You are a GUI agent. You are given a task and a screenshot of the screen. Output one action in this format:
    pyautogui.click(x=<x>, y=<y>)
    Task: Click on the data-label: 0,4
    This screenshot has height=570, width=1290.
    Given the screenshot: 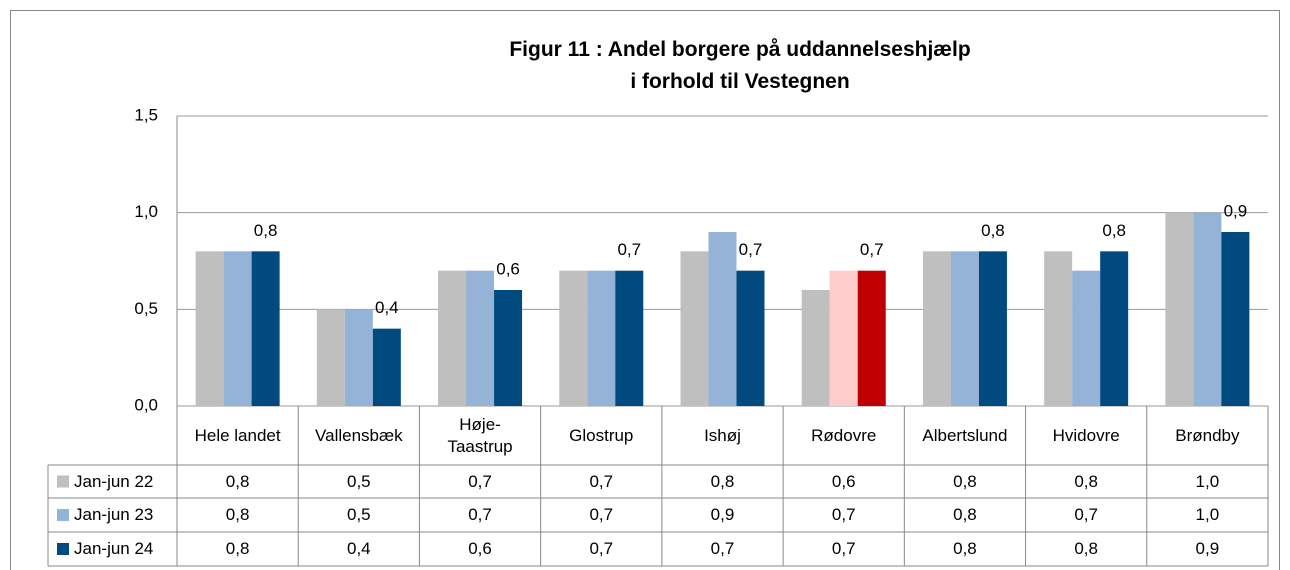 What is the action you would take?
    pyautogui.click(x=387, y=307)
    